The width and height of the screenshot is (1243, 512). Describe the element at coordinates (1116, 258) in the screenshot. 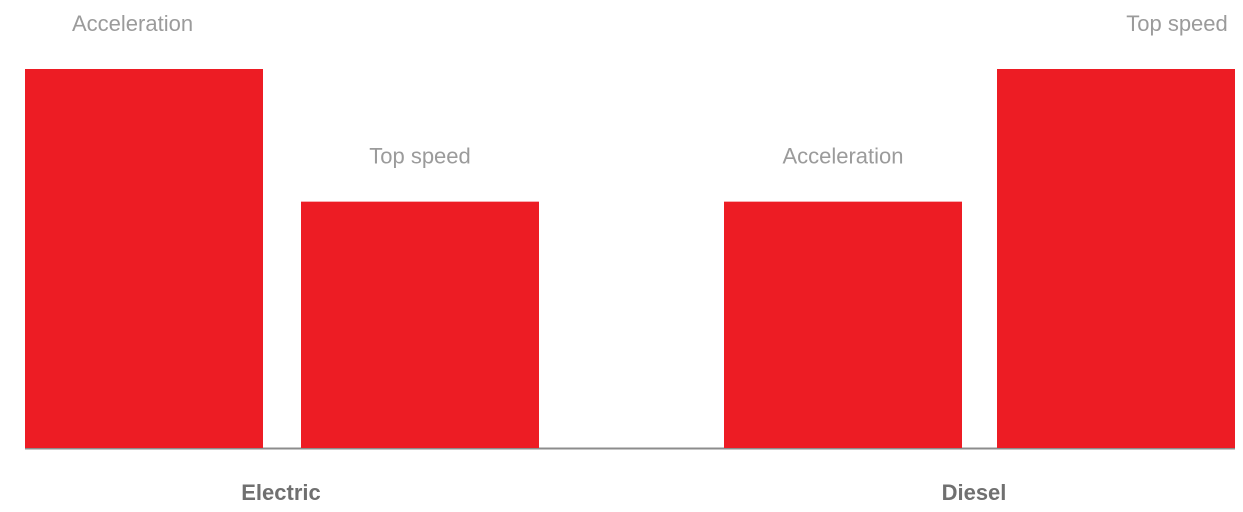

I see `bar-diesel-top-speed` at that location.